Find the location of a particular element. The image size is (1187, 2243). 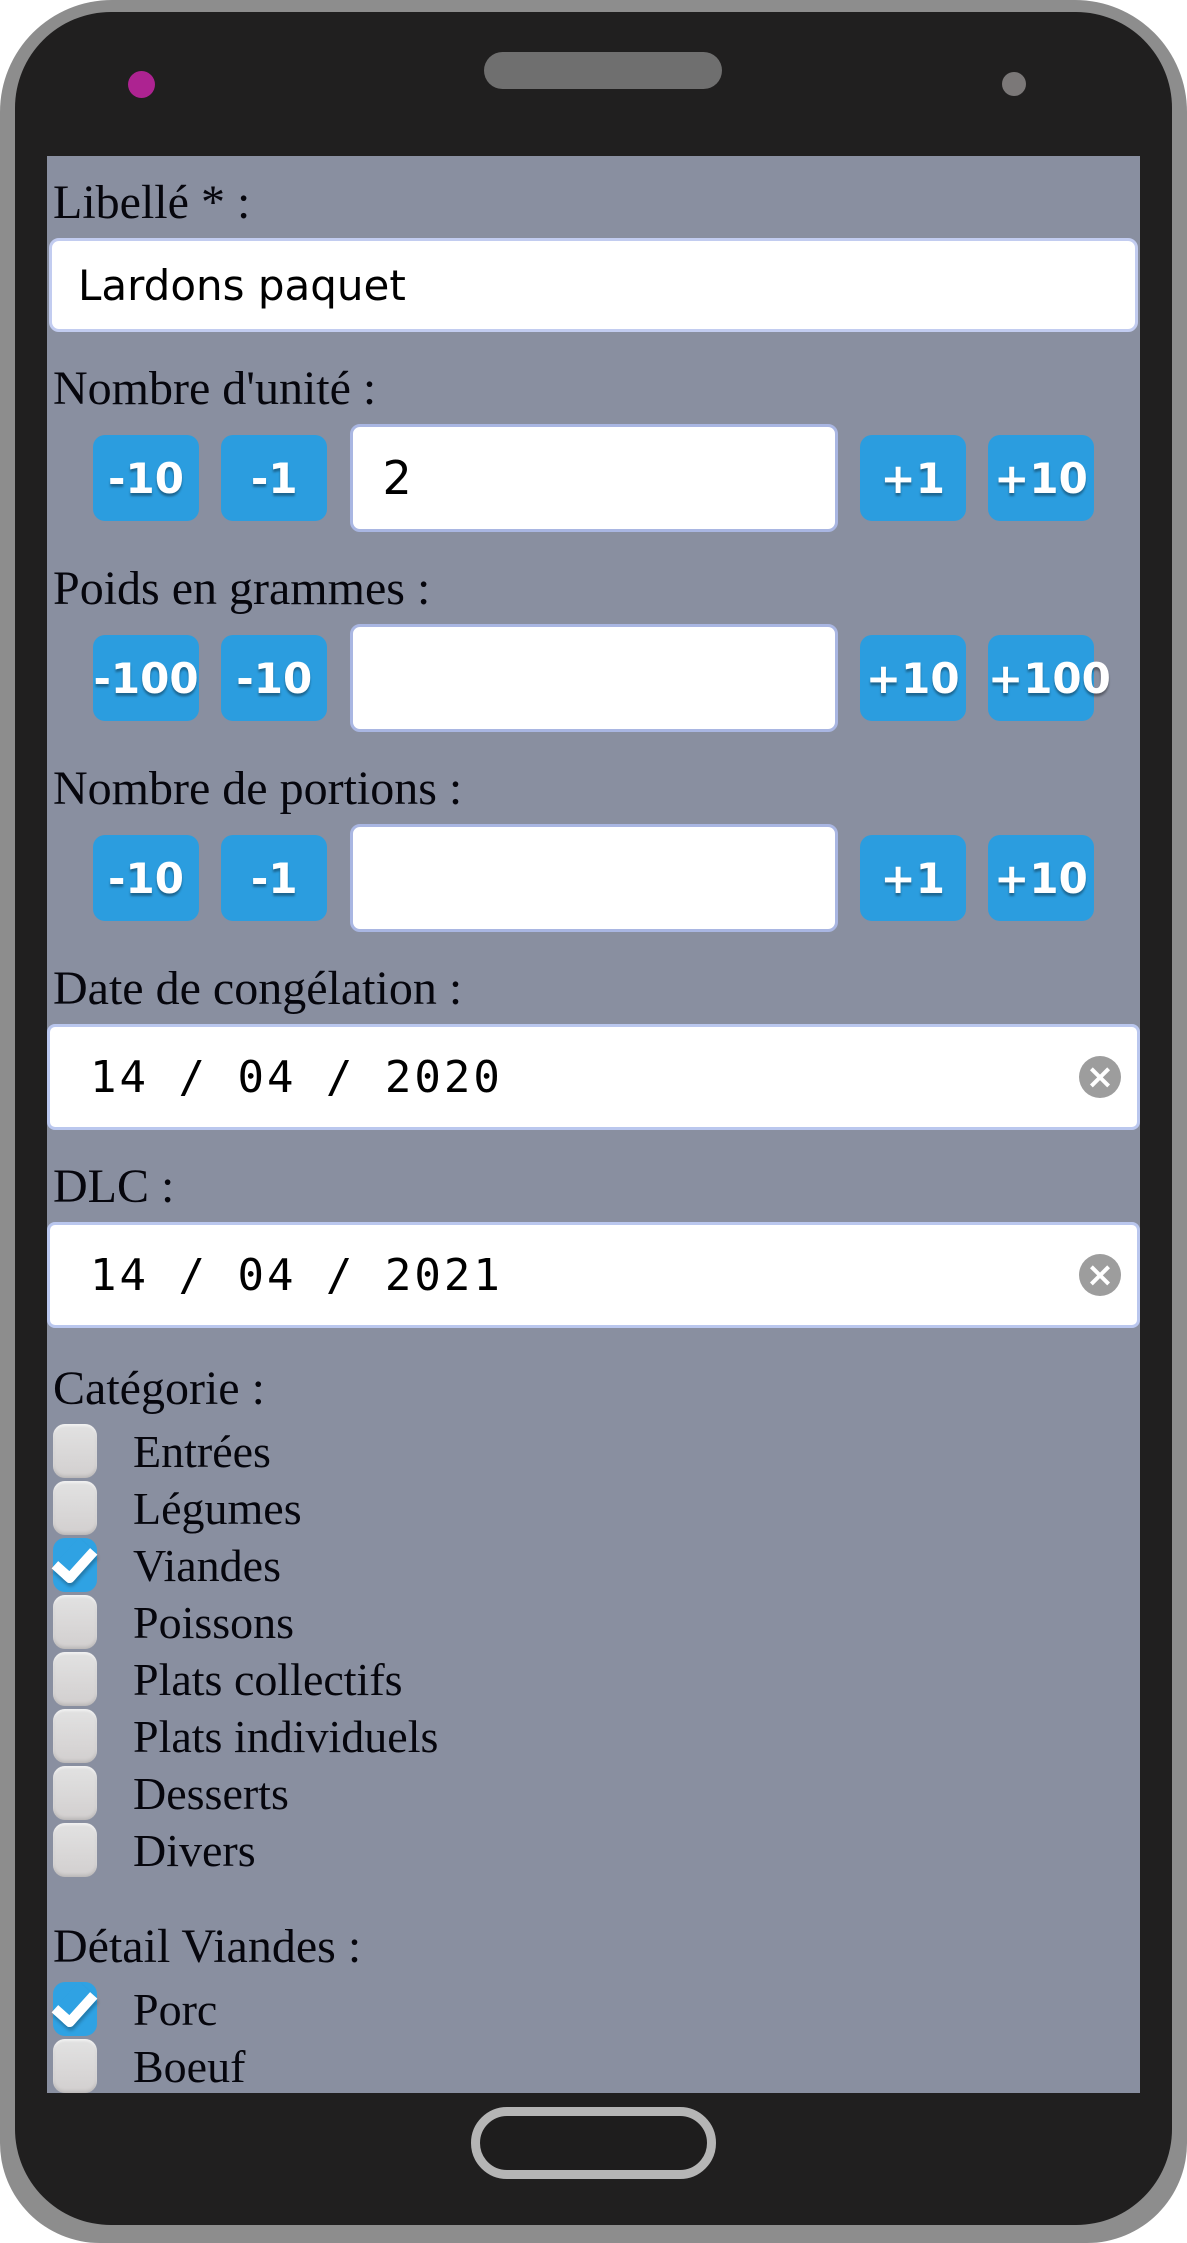

unit-count-stepper: -10 -1 +1 +10 is located at coordinates (593, 478).